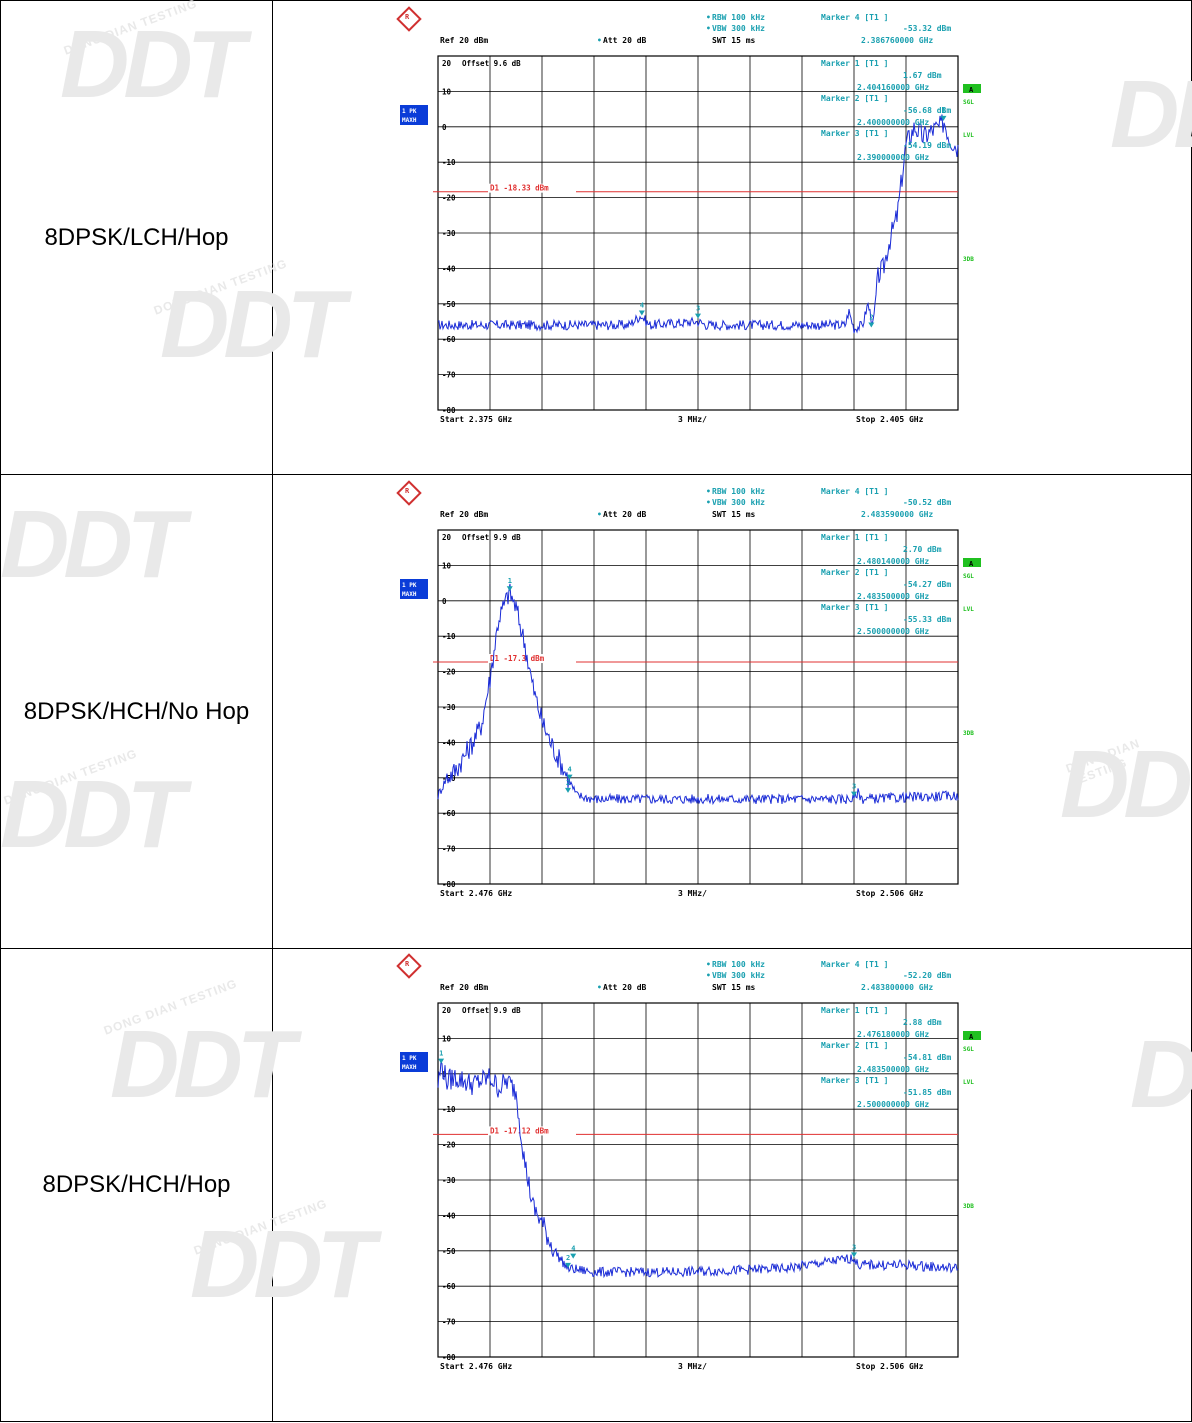 The width and height of the screenshot is (1192, 1423). Describe the element at coordinates (568, 782) in the screenshot. I see `marker-number: 2` at that location.